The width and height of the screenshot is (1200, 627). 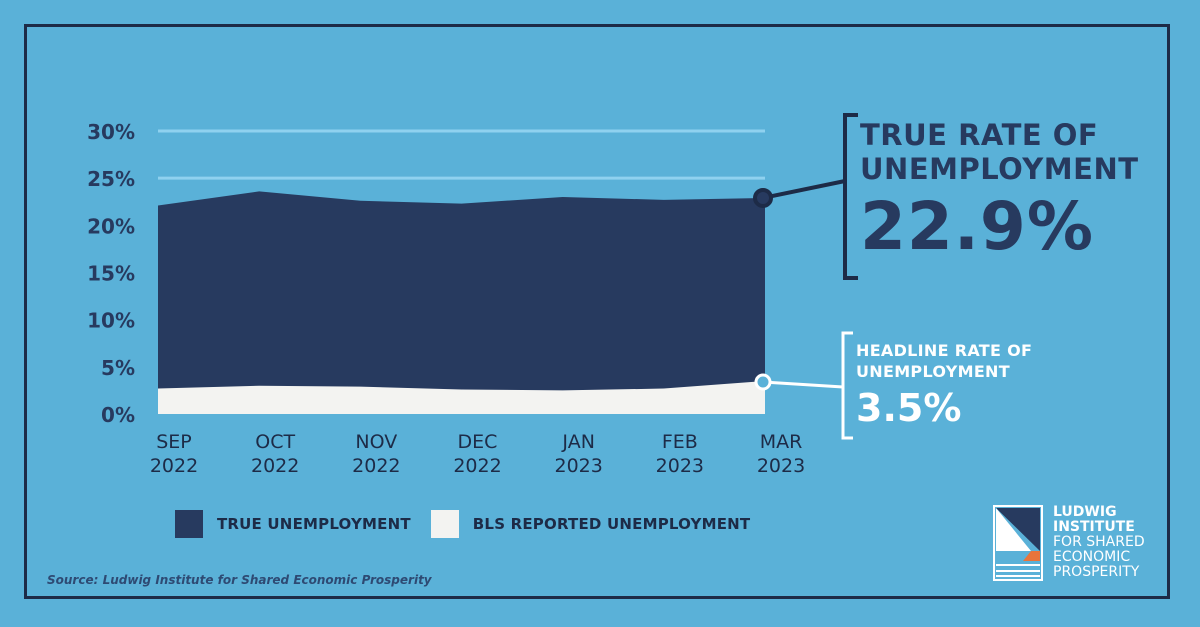 I want to click on true-rate-marker, so click(x=763, y=197).